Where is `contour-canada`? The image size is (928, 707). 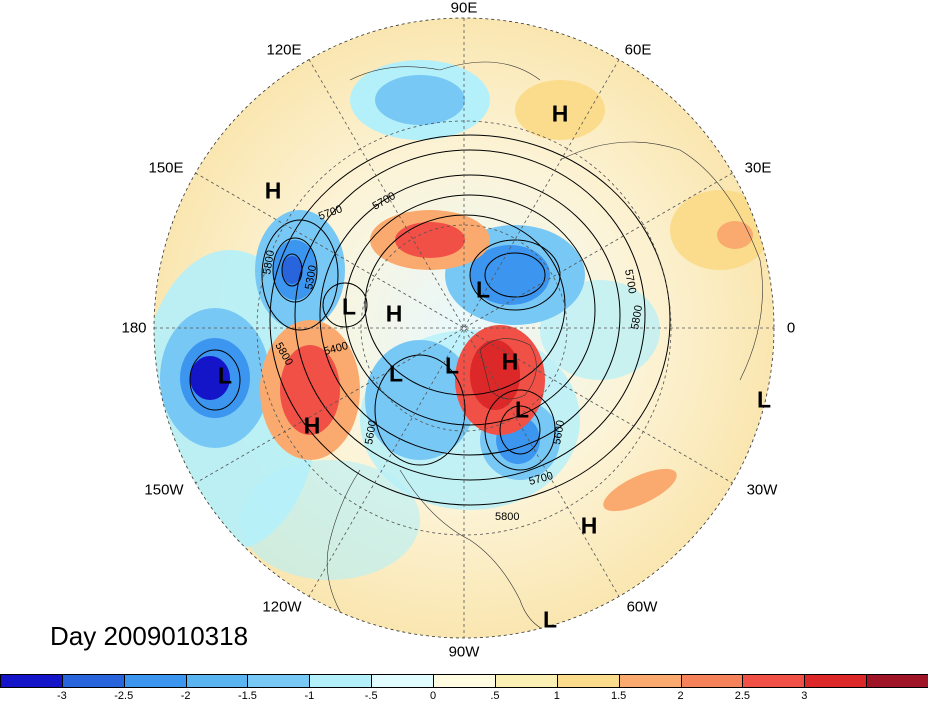
contour-canada is located at coordinates (420, 410).